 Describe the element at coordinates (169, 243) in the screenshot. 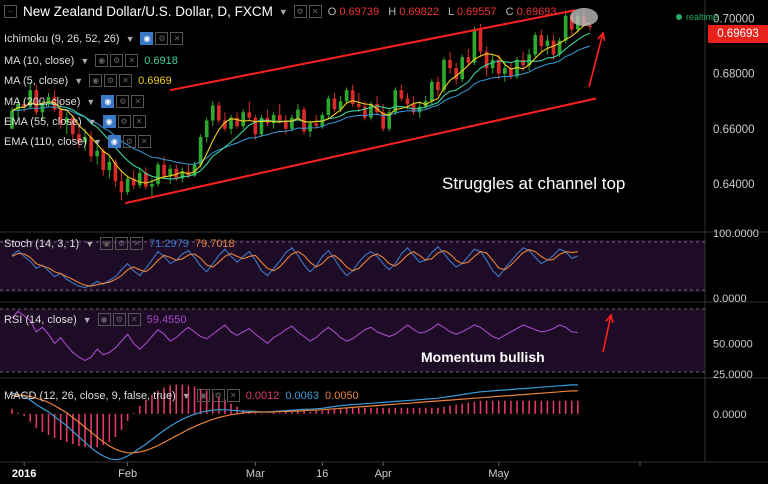

I see `stoch-k-value: 71.2979` at that location.